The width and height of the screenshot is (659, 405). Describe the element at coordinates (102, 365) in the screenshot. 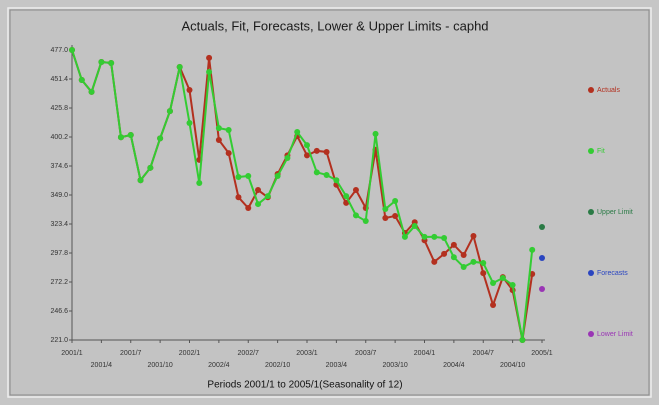

I see `x-tick-label: 2001/4` at that location.